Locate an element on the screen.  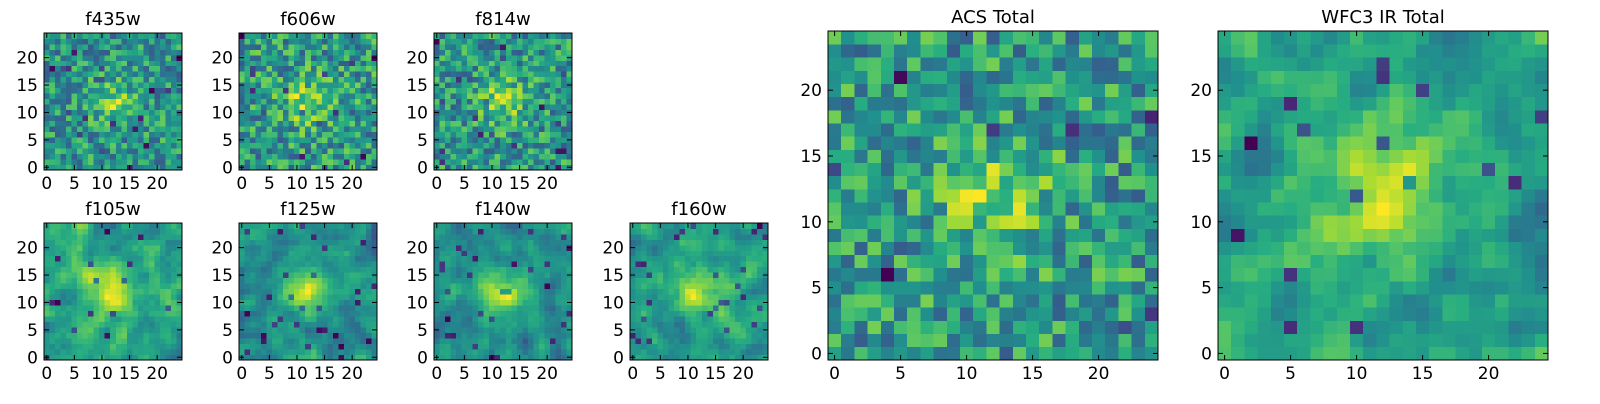
panel-title: f606w is located at coordinates (307, 19).